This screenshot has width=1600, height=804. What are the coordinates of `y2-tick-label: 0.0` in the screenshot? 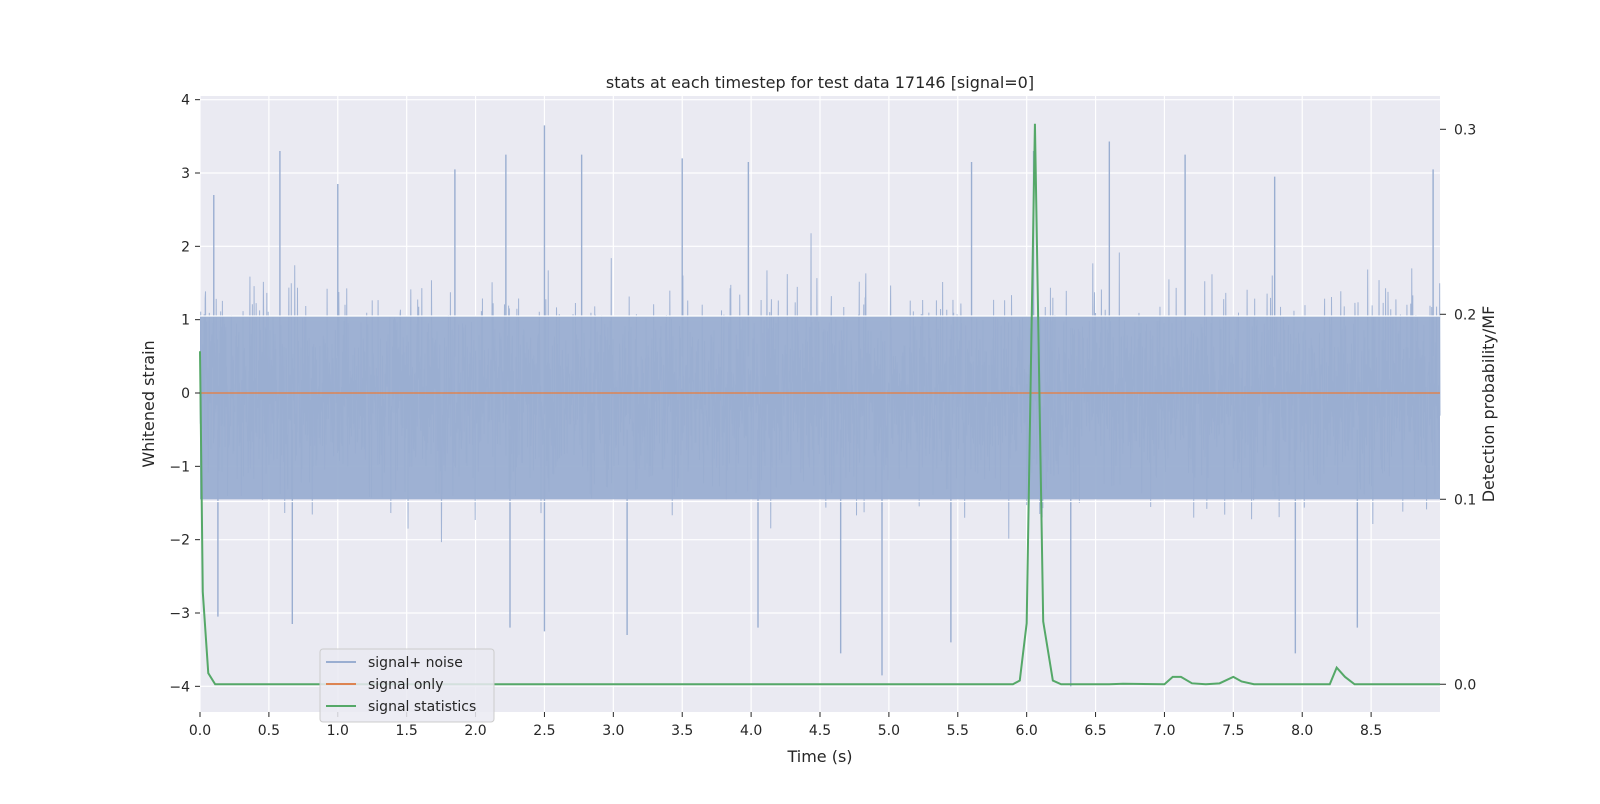 It's located at (1465, 685).